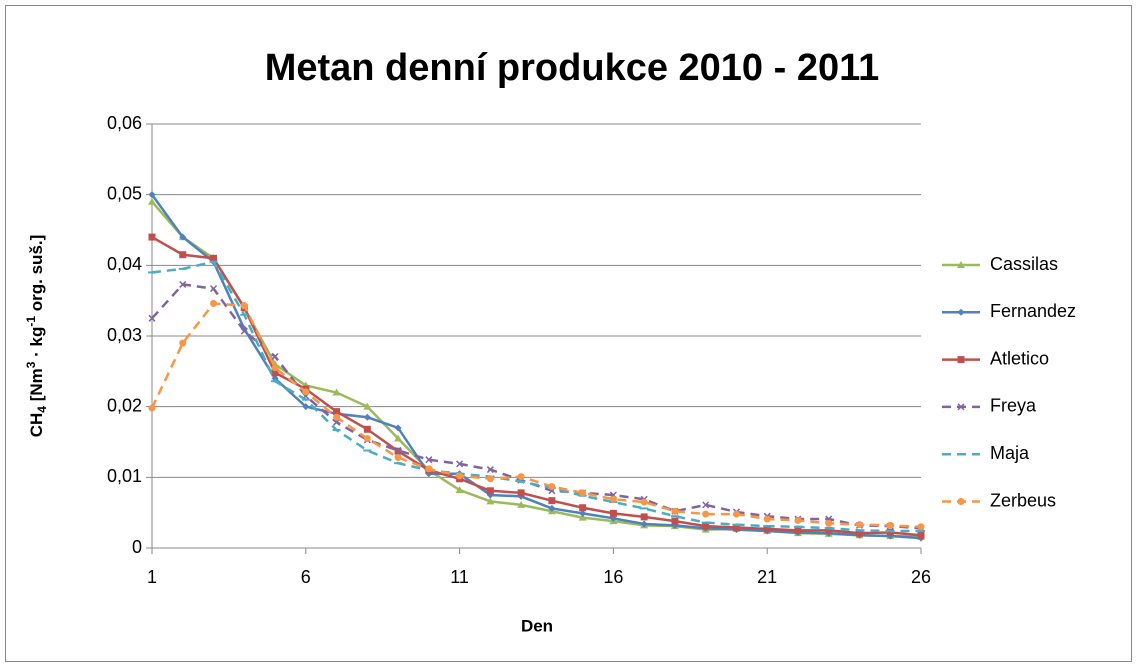 Image resolution: width=1137 pixels, height=668 pixels. I want to click on legend-label: Maja, so click(1010, 453).